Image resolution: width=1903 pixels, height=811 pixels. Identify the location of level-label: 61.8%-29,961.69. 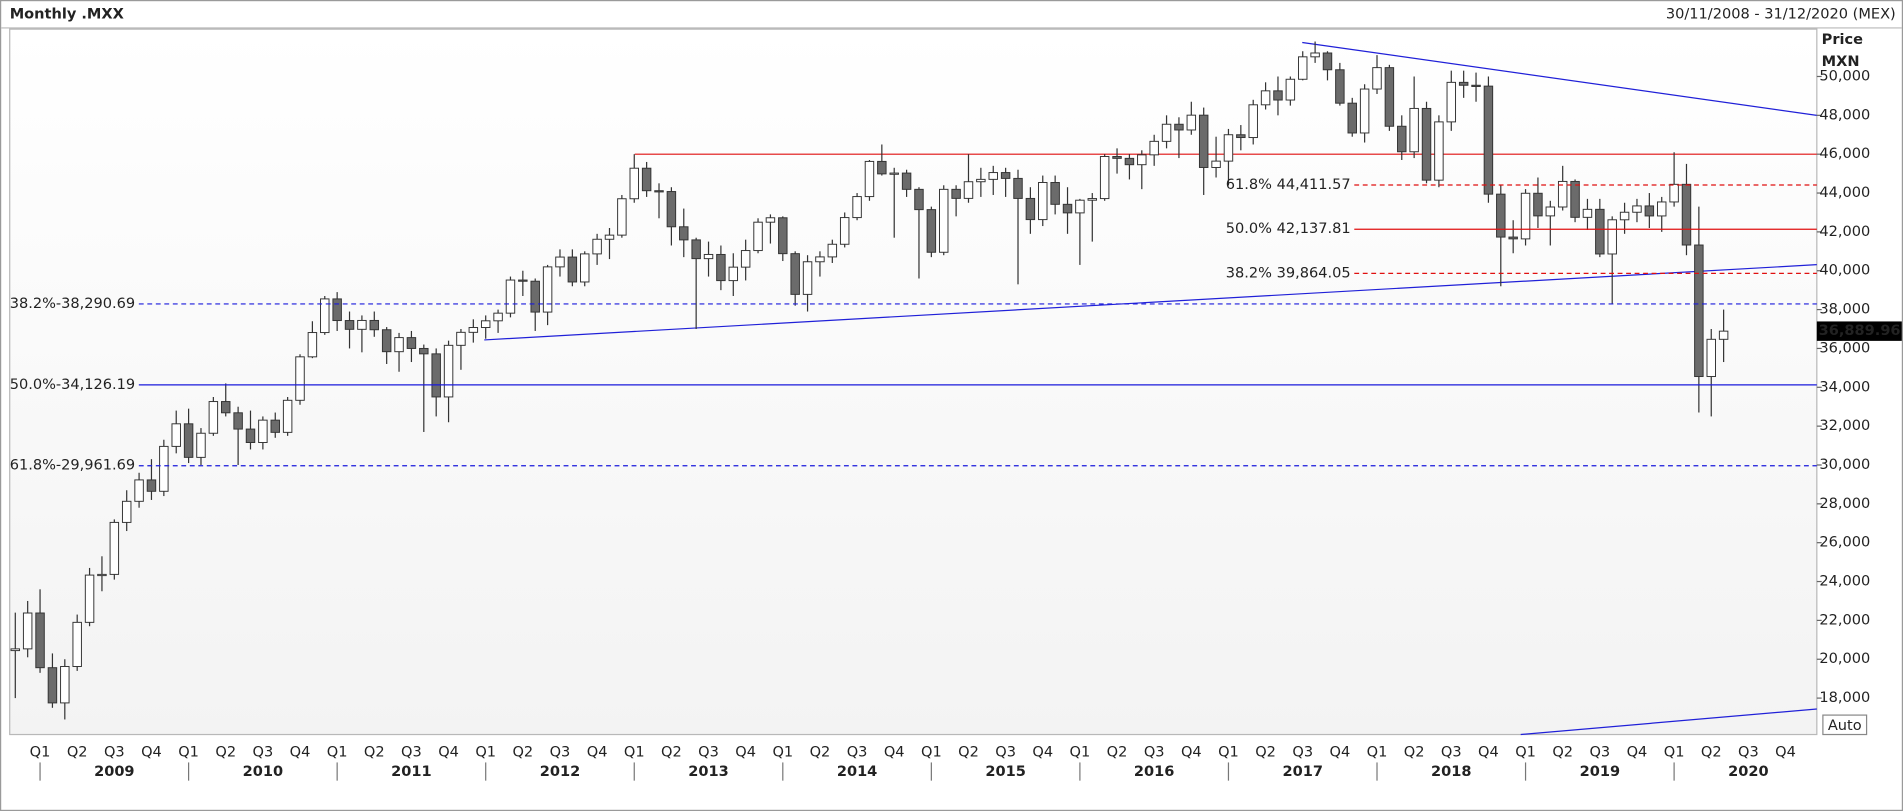
(72, 465).